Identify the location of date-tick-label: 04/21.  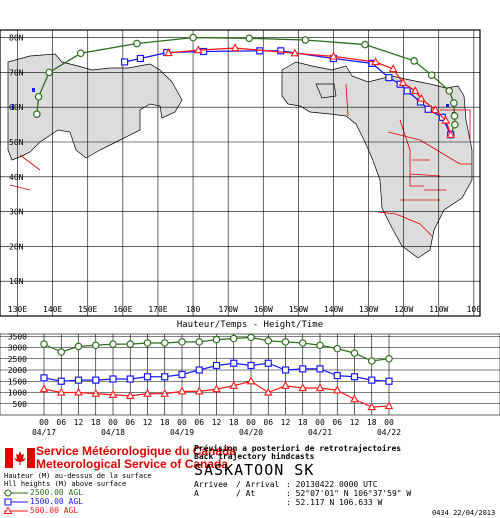
(320, 432).